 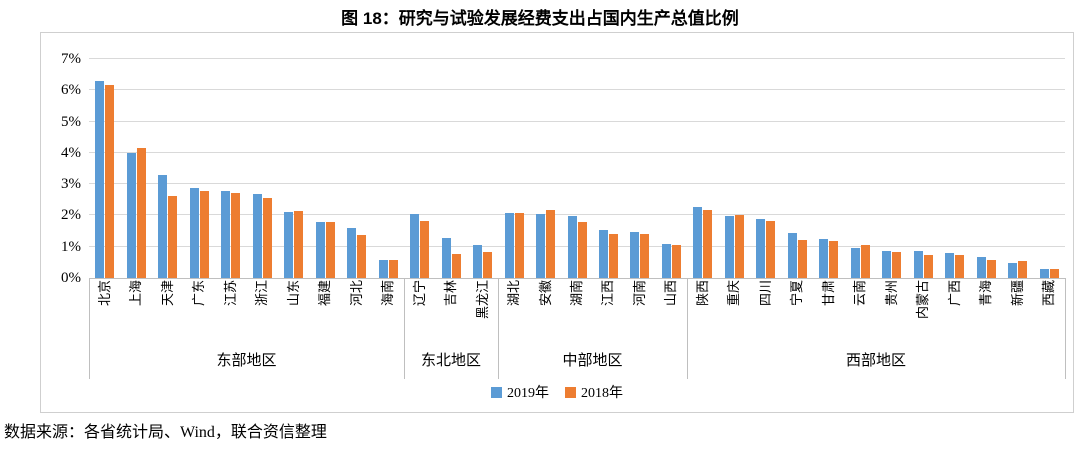 What do you see at coordinates (324, 311) in the screenshot?
I see `x-label-福建: 福建` at bounding box center [324, 311].